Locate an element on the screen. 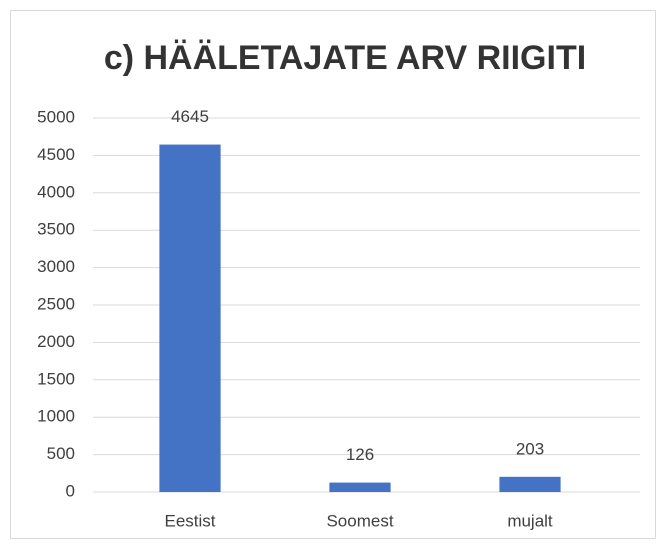 The height and width of the screenshot is (549, 666). chart-title: c) HÄÄLETAJATE ARV RIIGITI is located at coordinates (345, 58).